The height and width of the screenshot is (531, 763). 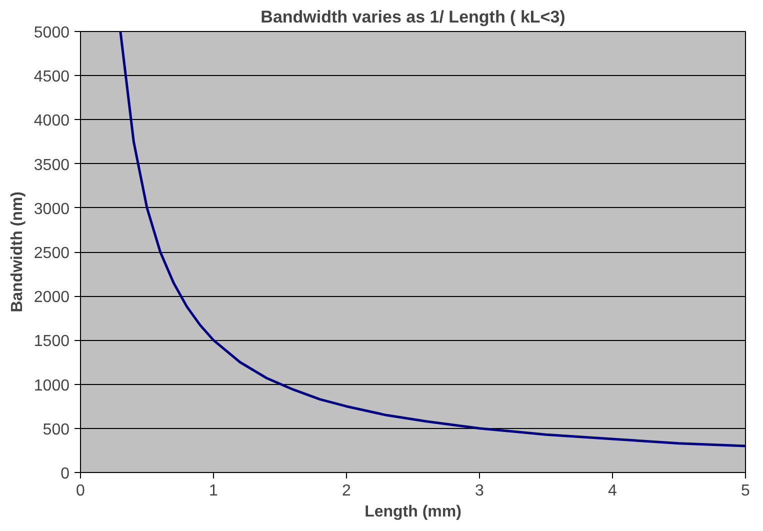 I want to click on y-tick-label: 3500, so click(x=52, y=165).